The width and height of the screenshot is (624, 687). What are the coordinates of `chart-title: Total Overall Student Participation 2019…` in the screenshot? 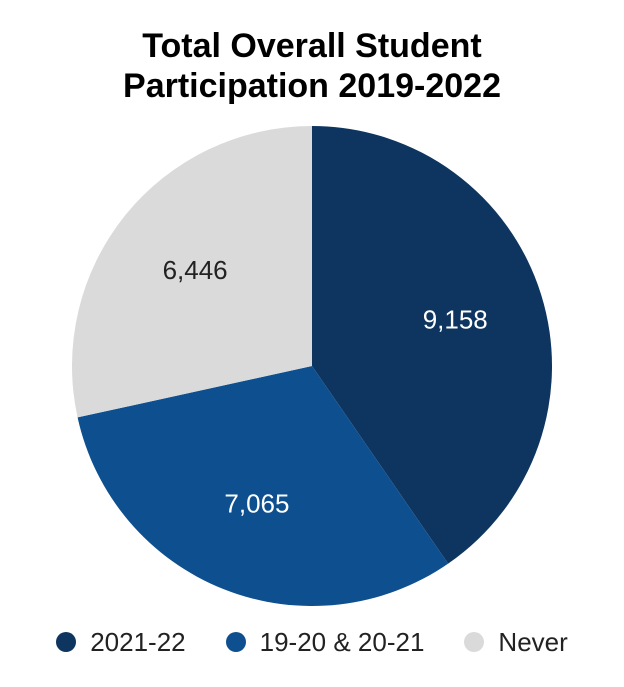 It's located at (312, 66).